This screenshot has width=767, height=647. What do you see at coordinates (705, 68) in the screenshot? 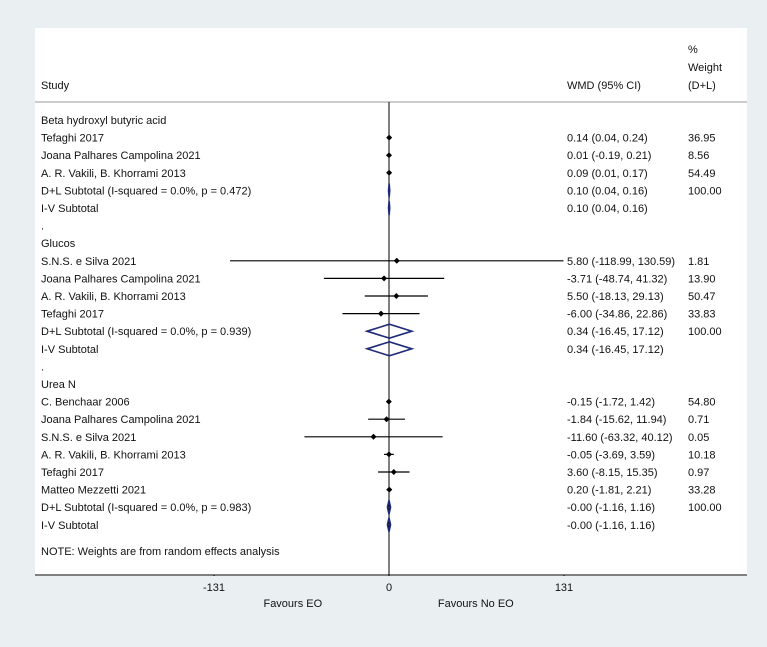
I see `header-weight-2: Weight` at bounding box center [705, 68].